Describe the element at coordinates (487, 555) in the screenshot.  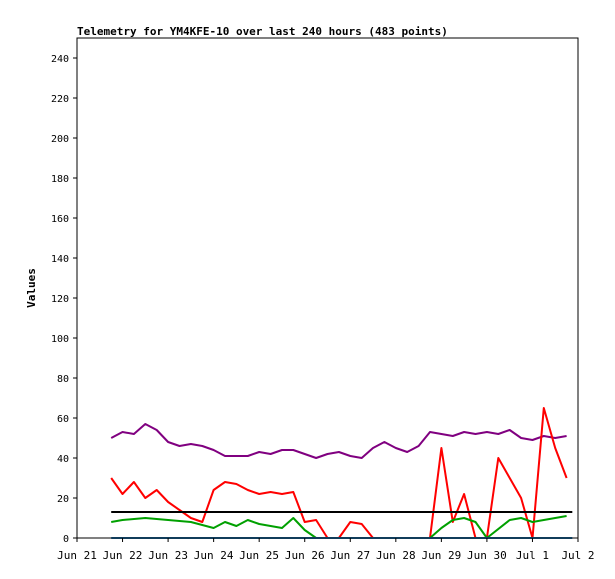
I see `x-tick-label: Jun 30` at that location.